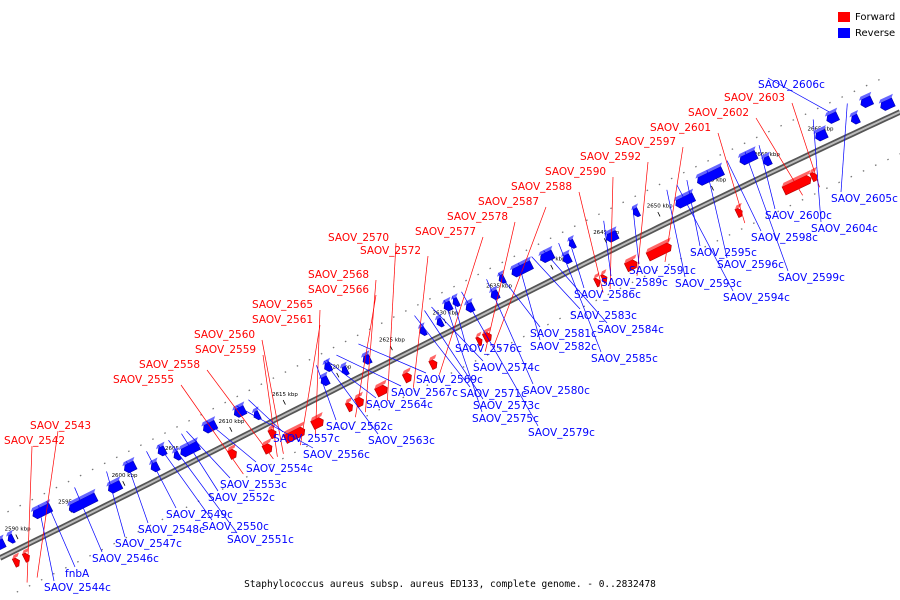 This screenshot has width=900, height=600. Describe the element at coordinates (225, 350) in the screenshot. I see `forward-gene-label: SAOV_2559` at that location.